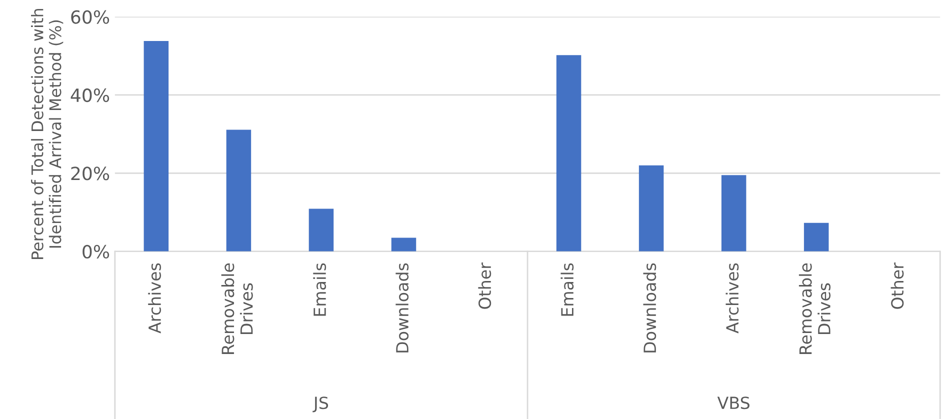 This screenshot has width=942, height=419. Describe the element at coordinates (320, 404) in the screenshot. I see `text: JS` at that location.